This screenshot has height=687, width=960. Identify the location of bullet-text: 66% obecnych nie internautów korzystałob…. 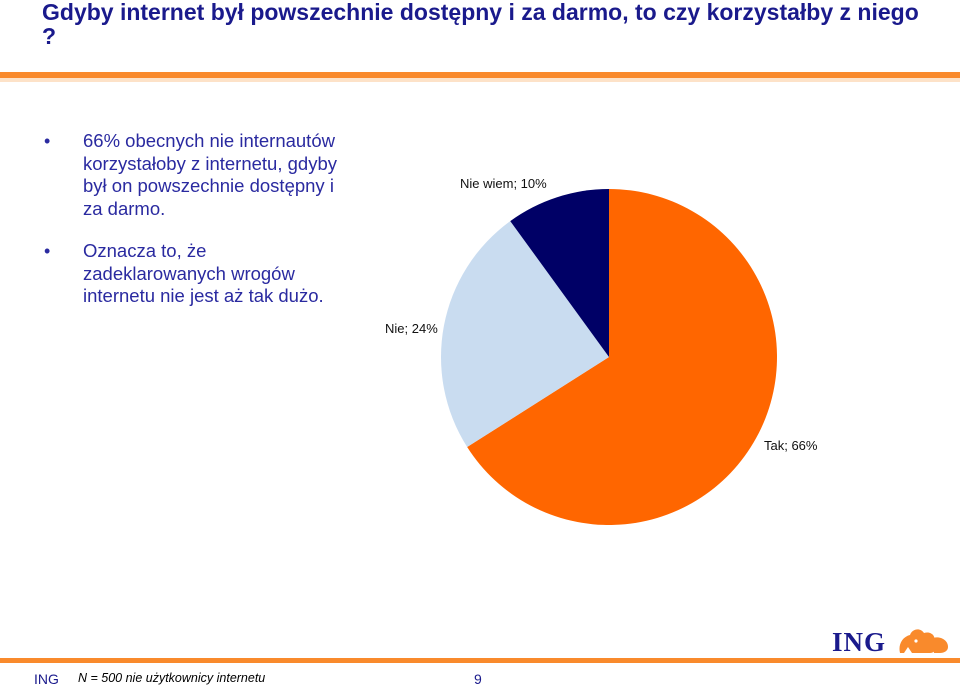
(210, 174).